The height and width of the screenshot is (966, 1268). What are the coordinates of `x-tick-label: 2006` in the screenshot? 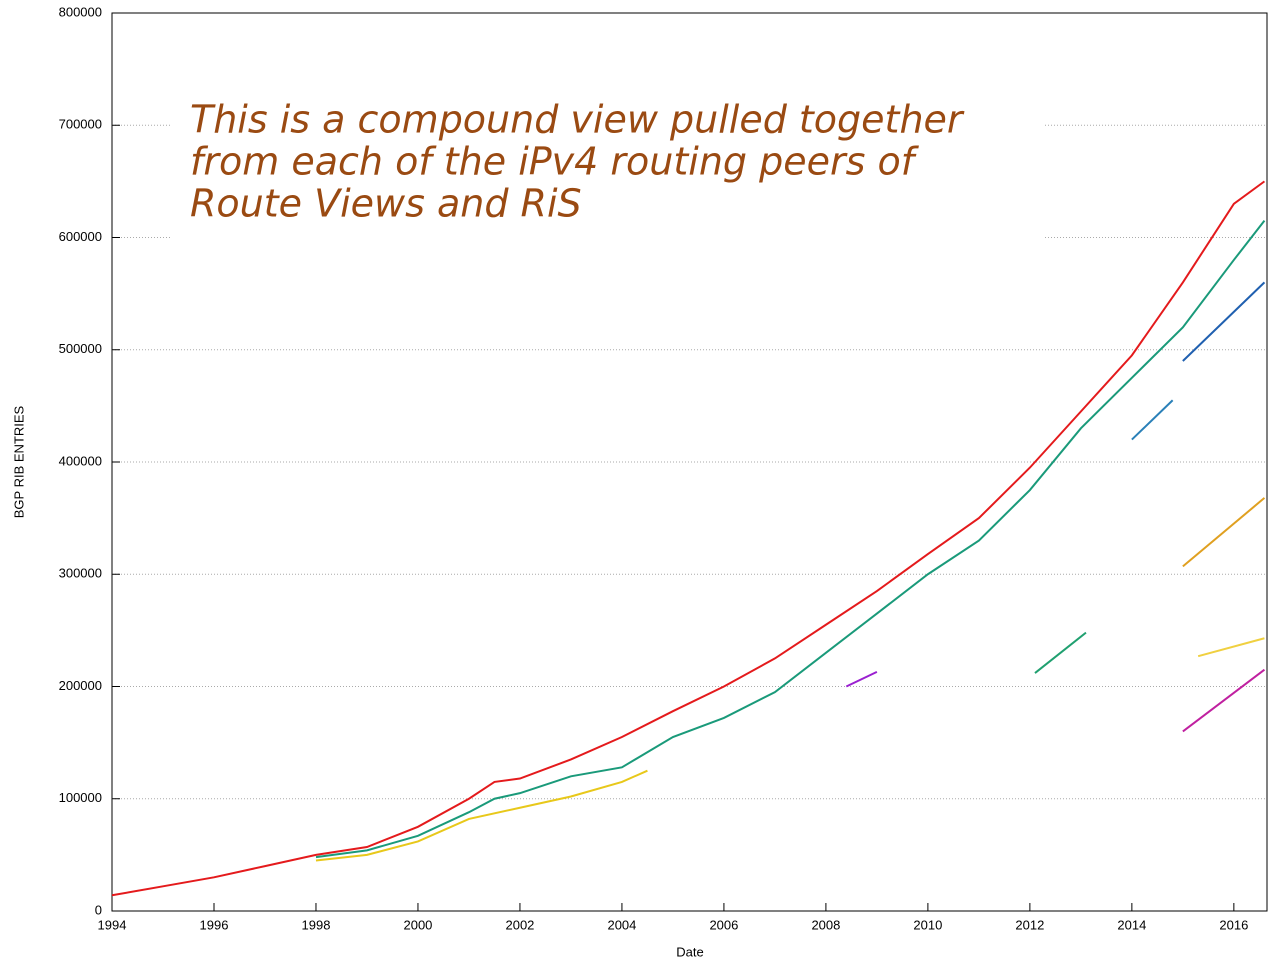 It's located at (723, 924).